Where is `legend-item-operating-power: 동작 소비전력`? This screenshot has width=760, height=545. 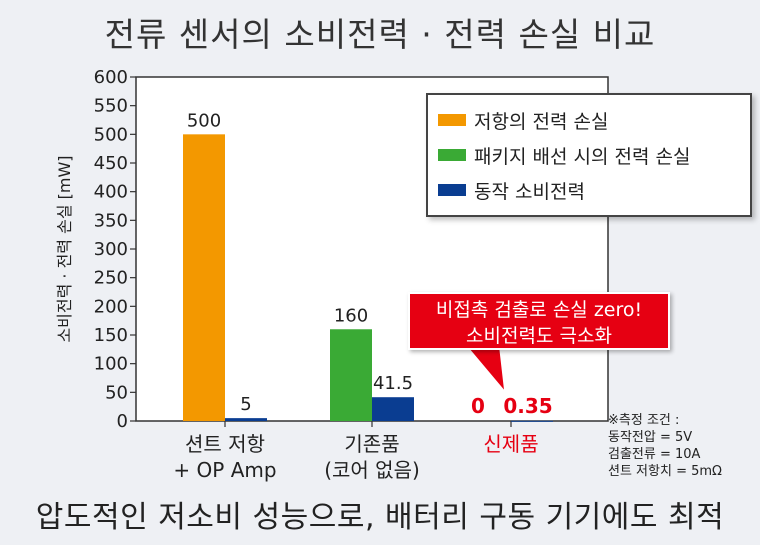
legend-item-operating-power: 동작 소비전력 is located at coordinates (511, 190).